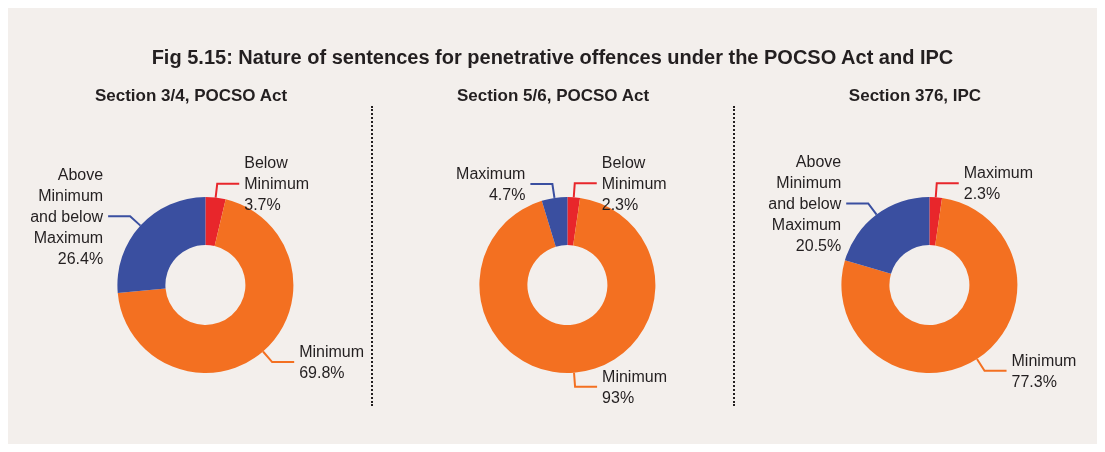 The height and width of the screenshot is (452, 1105). I want to click on data-label: 20.5%, so click(818, 245).